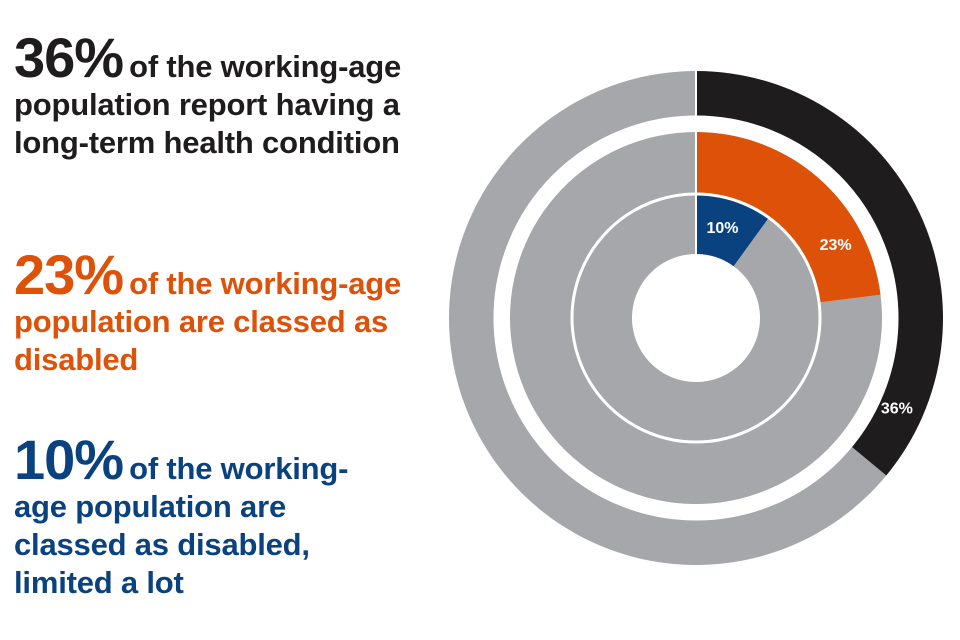 The image size is (960, 640). I want to click on stat-2-percent: 23%, so click(69, 274).